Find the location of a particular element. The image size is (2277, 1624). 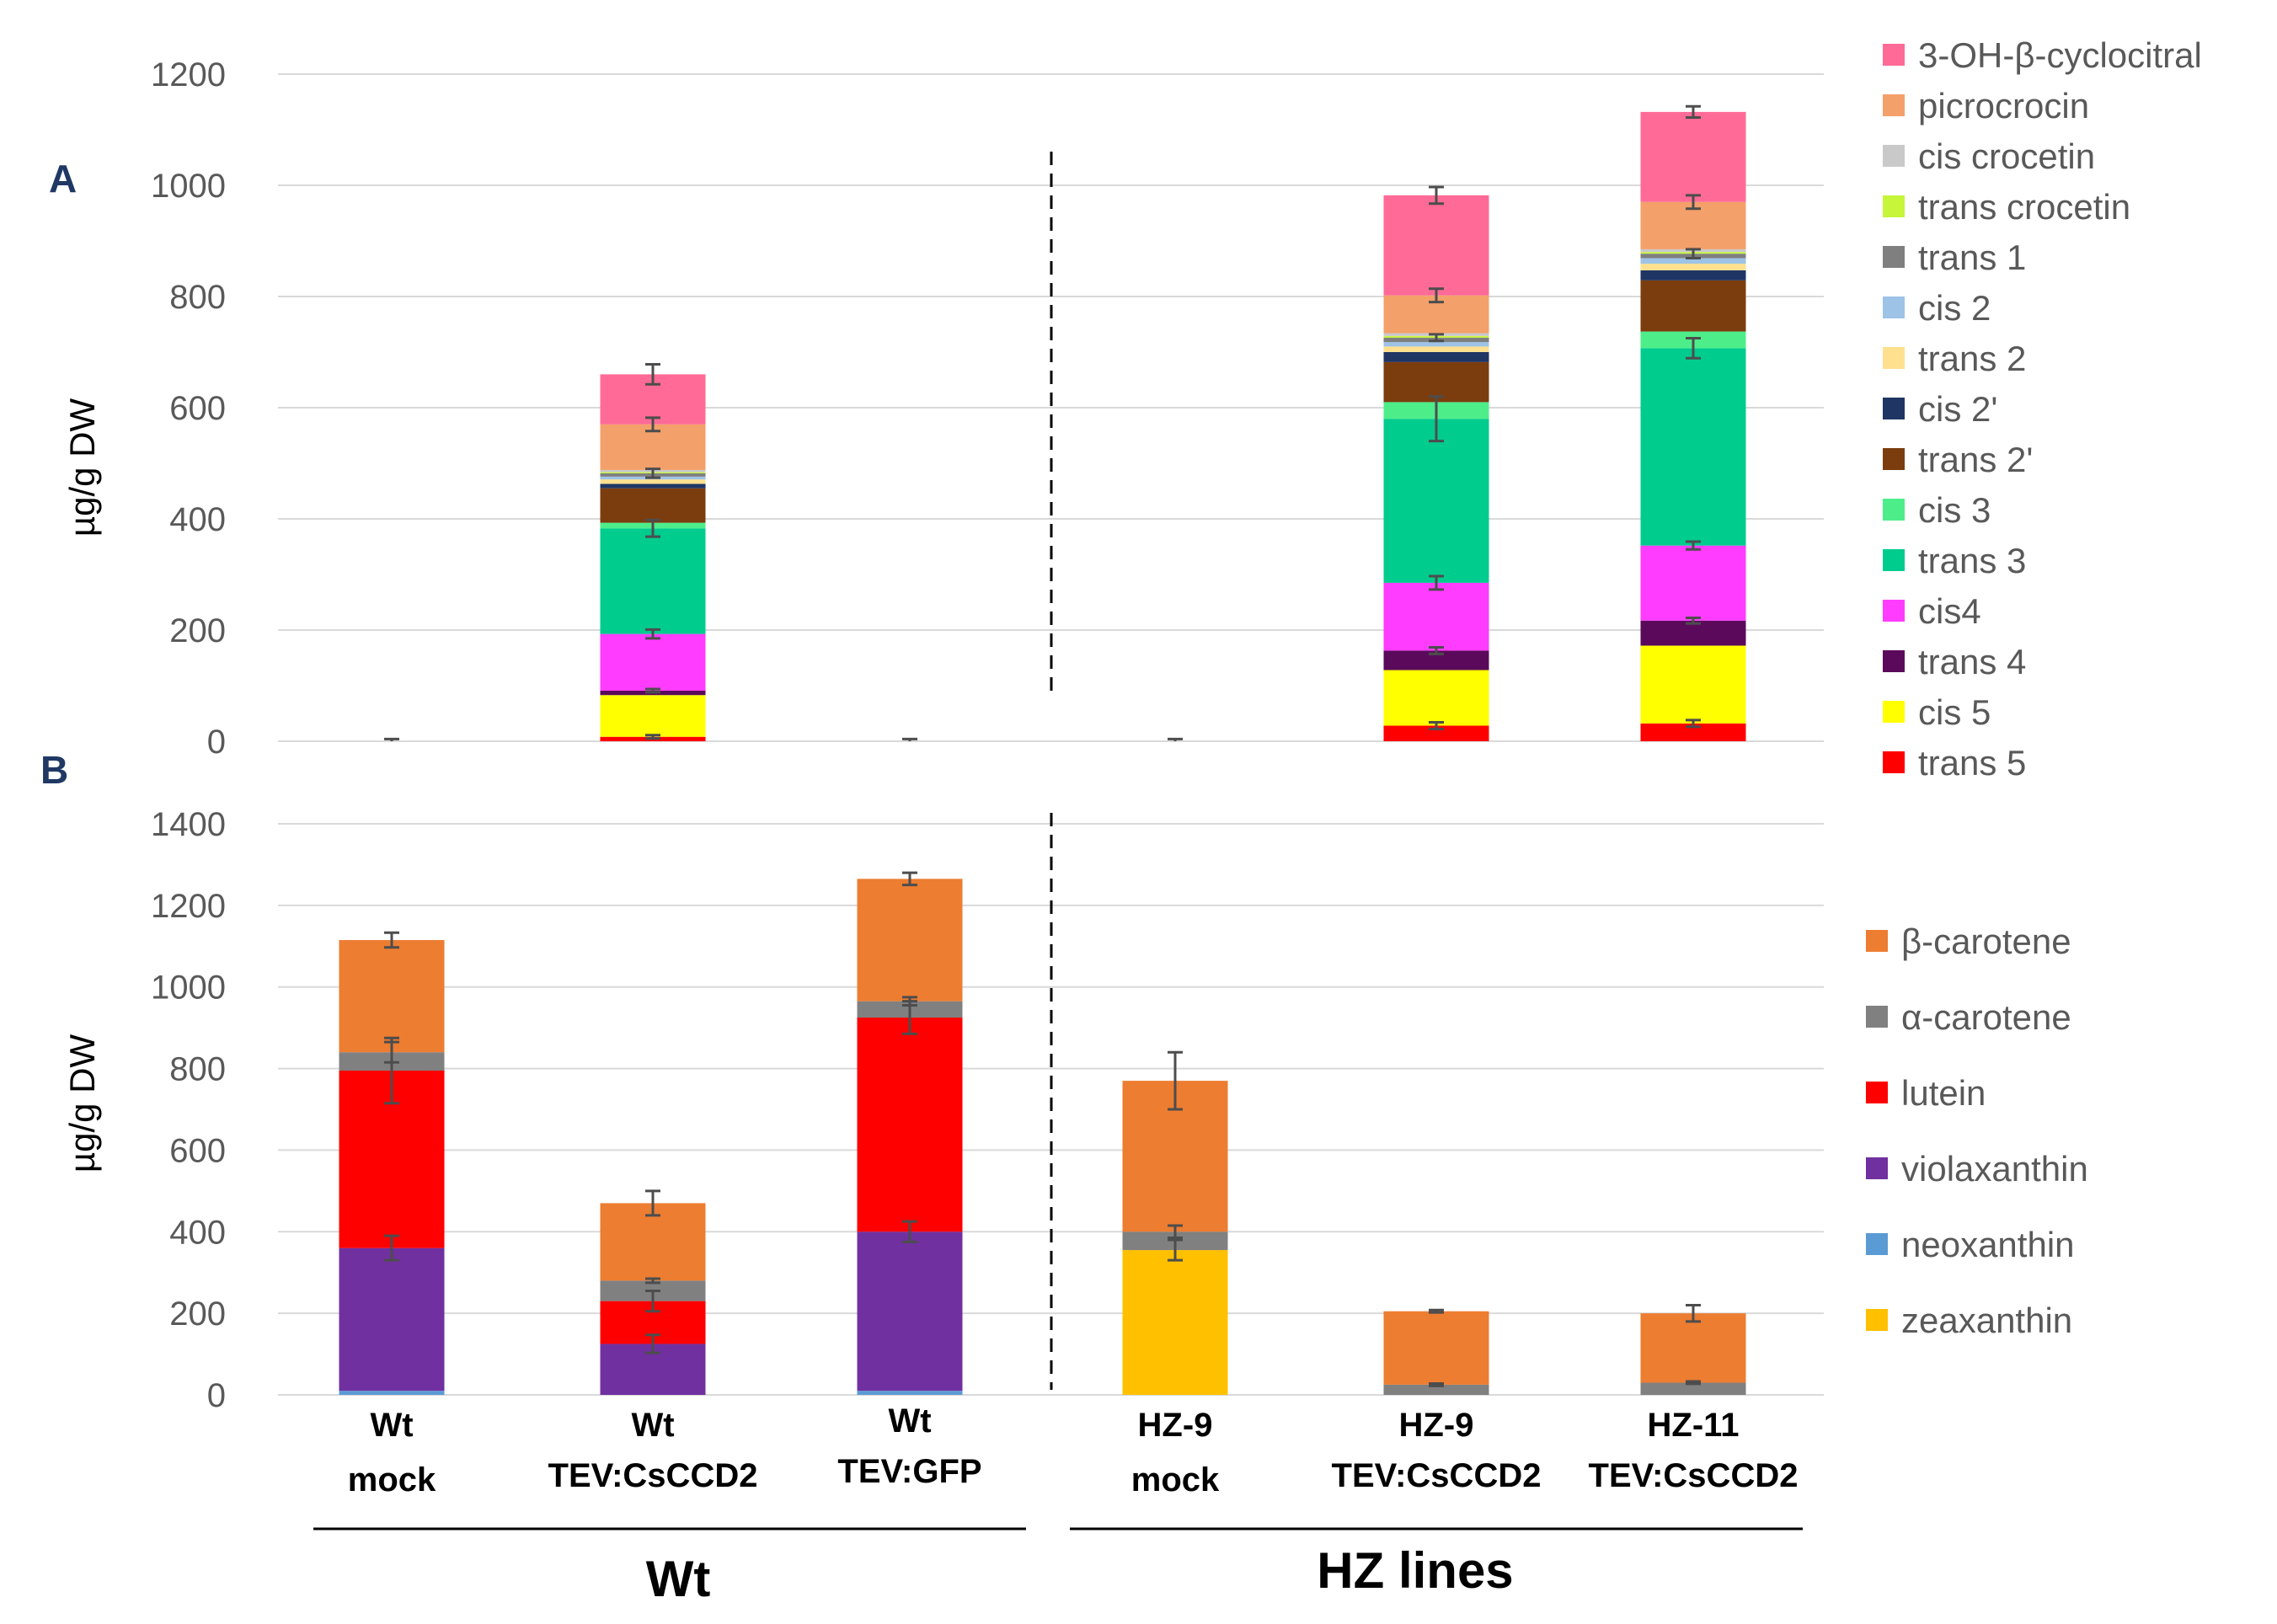

x-label-3-line2: TEV:GFP is located at coordinates (909, 1471).